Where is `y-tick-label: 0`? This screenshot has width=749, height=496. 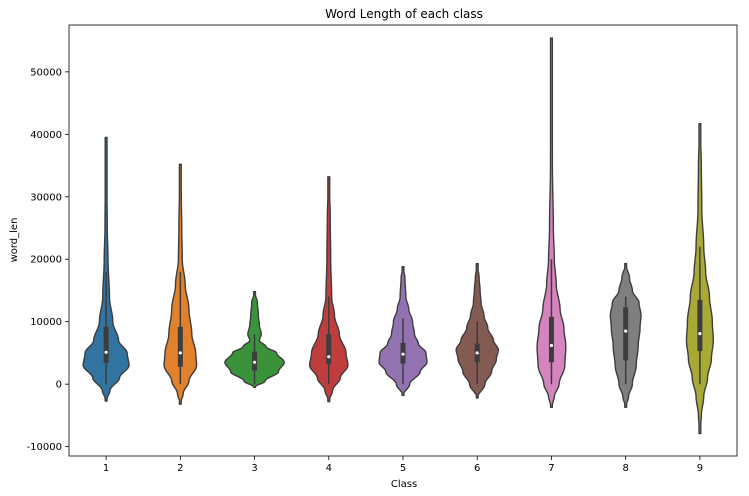 y-tick-label: 0 is located at coordinates (59, 385).